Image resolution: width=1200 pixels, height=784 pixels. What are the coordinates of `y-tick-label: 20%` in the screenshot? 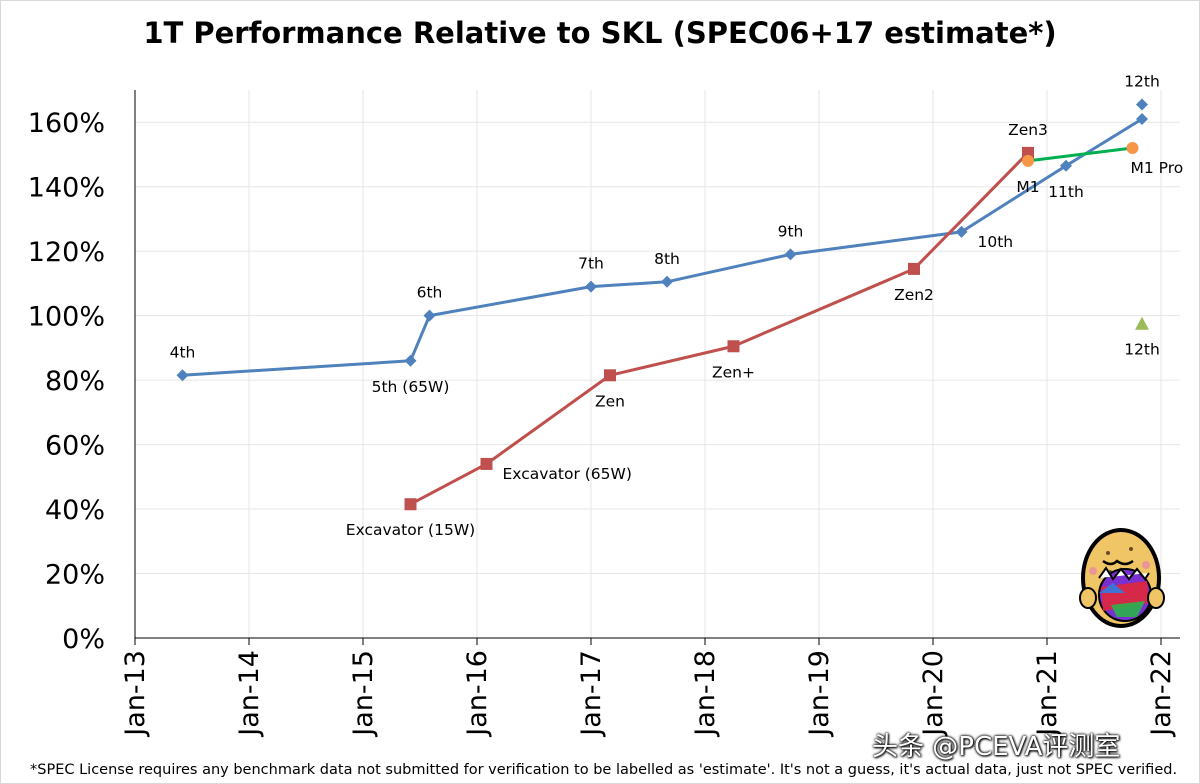 It's located at (75, 575).